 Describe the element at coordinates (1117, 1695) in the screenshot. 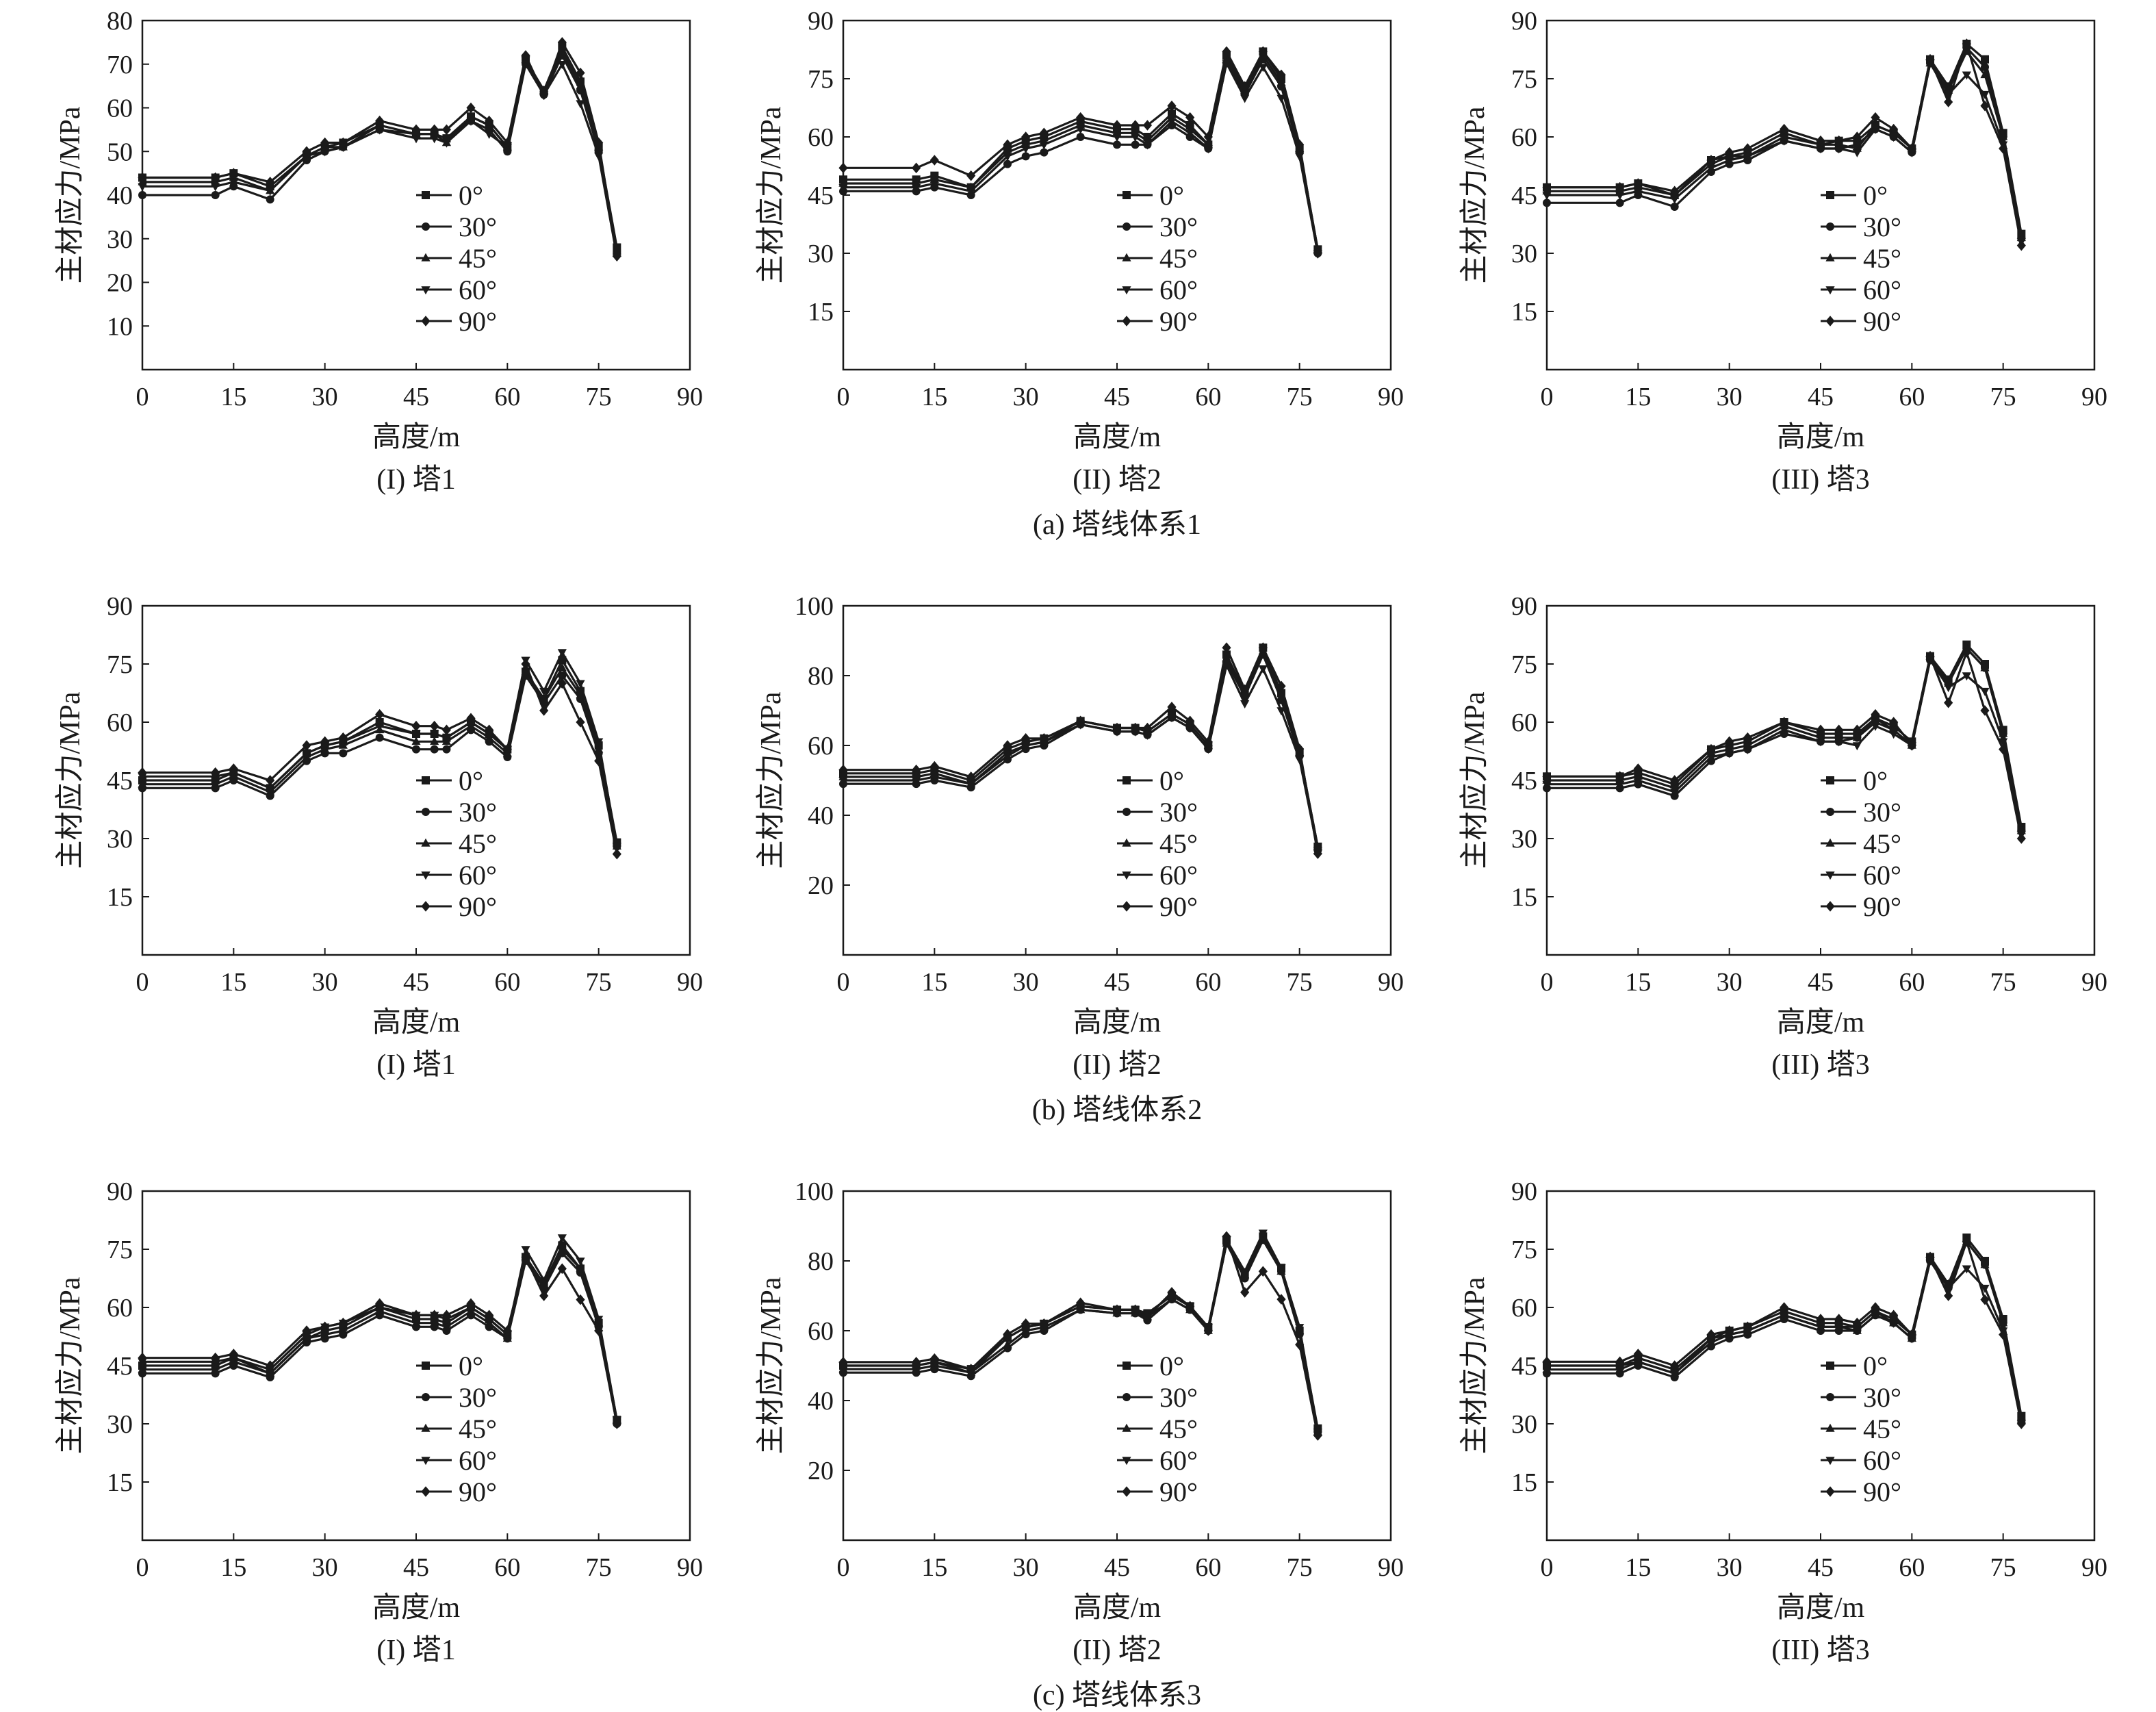

I see `row-caption: (c) 塔线体系3` at that location.